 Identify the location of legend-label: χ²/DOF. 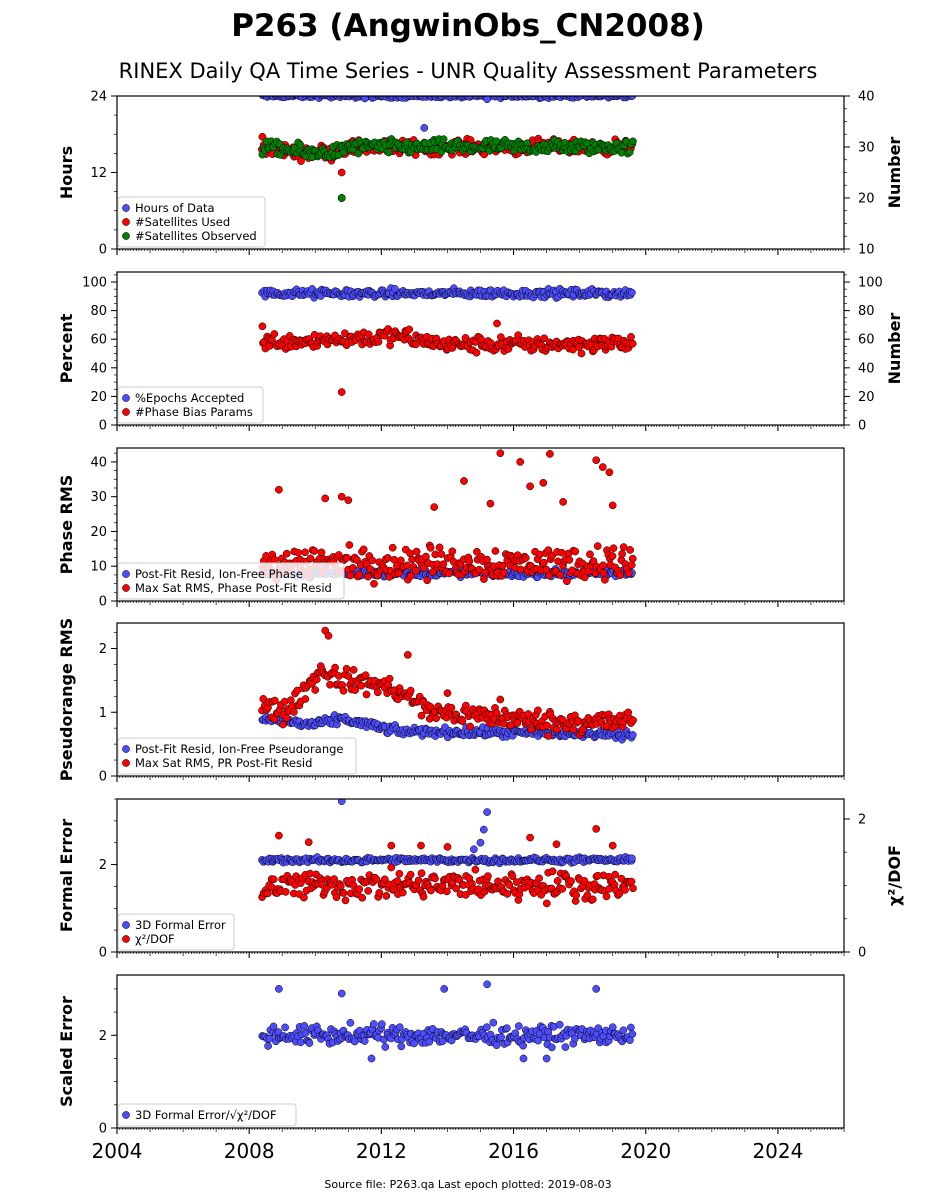
(155, 939).